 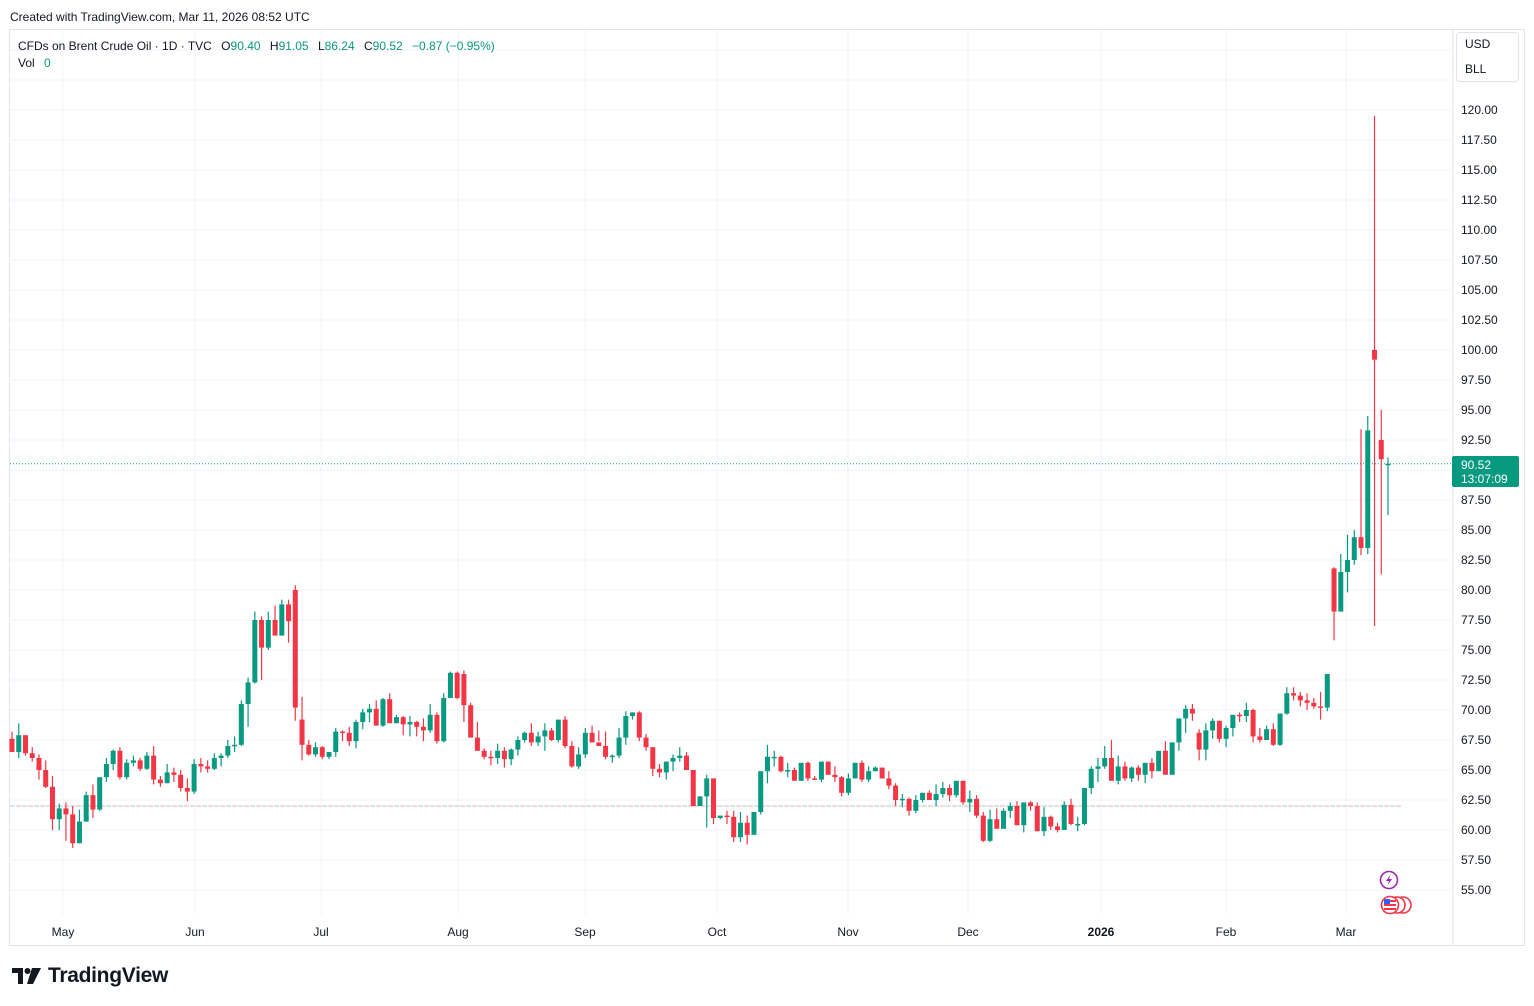 I want to click on price-tick-label: 85.00, so click(x=1476, y=530).